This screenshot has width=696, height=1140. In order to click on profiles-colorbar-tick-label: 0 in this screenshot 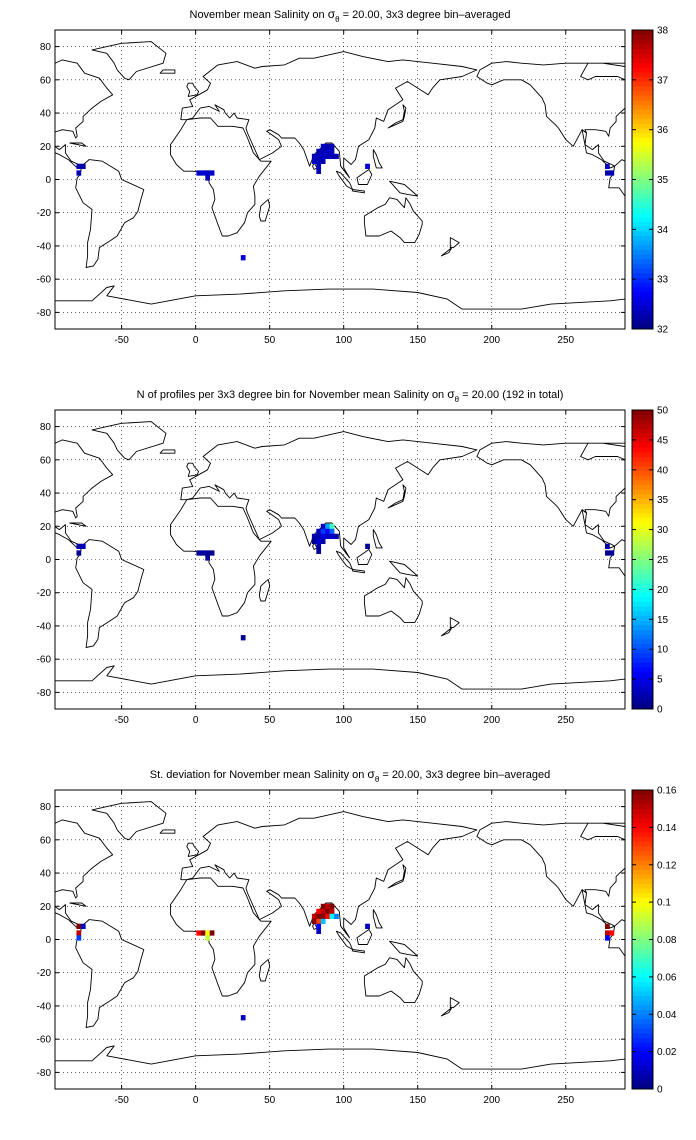, I will do `click(660, 710)`.